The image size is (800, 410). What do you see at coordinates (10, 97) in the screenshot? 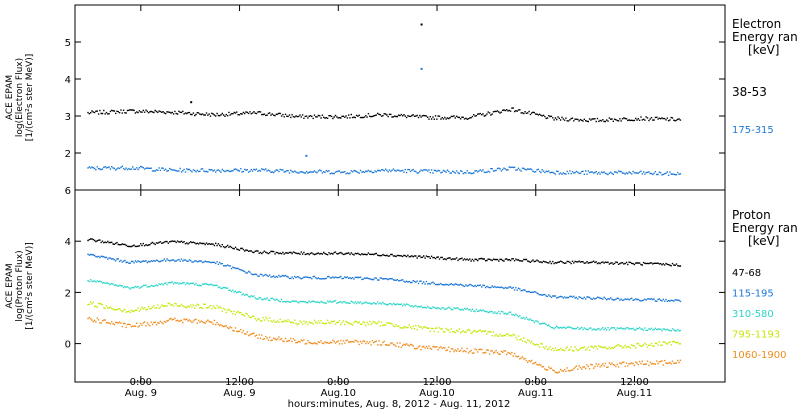
I see `electron-y-axis-label: ACE EPAM` at bounding box center [10, 97].